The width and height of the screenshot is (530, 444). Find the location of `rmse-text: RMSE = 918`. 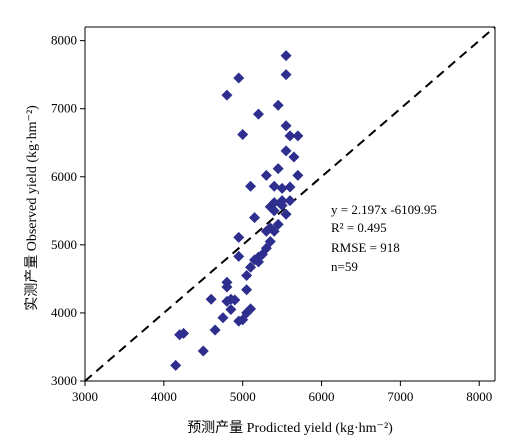

rmse-text: RMSE = 918 is located at coordinates (365, 247).